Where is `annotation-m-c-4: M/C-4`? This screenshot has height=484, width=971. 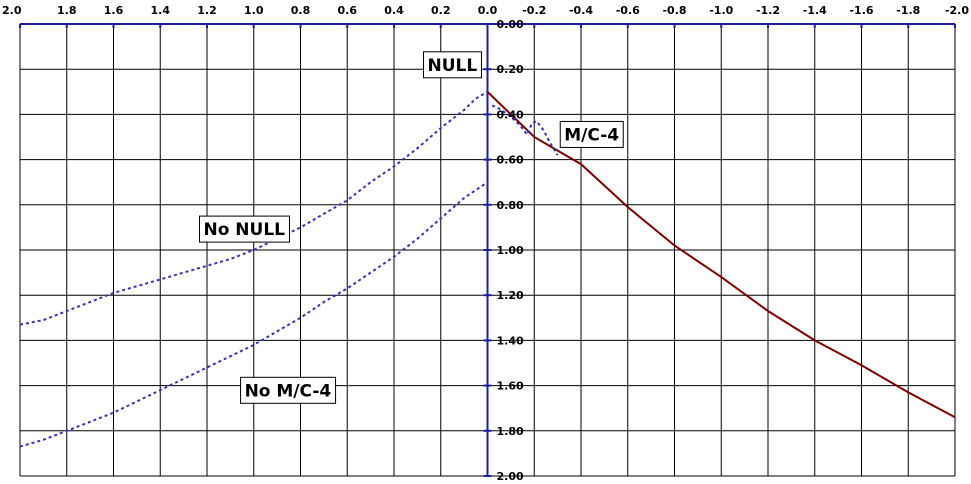
annotation-m-c-4: M/C-4 is located at coordinates (591, 134).